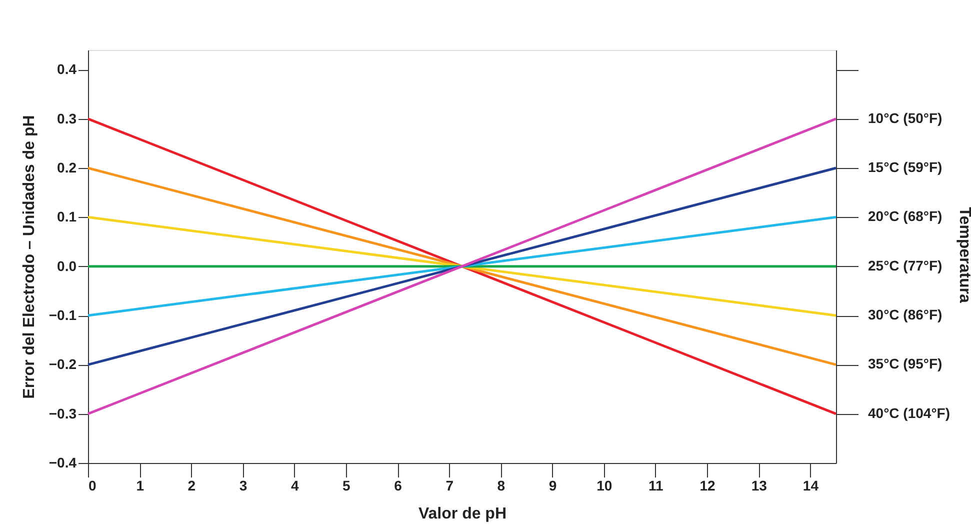  Describe the element at coordinates (450, 486) in the screenshot. I see `x-tick-label: 7` at that location.